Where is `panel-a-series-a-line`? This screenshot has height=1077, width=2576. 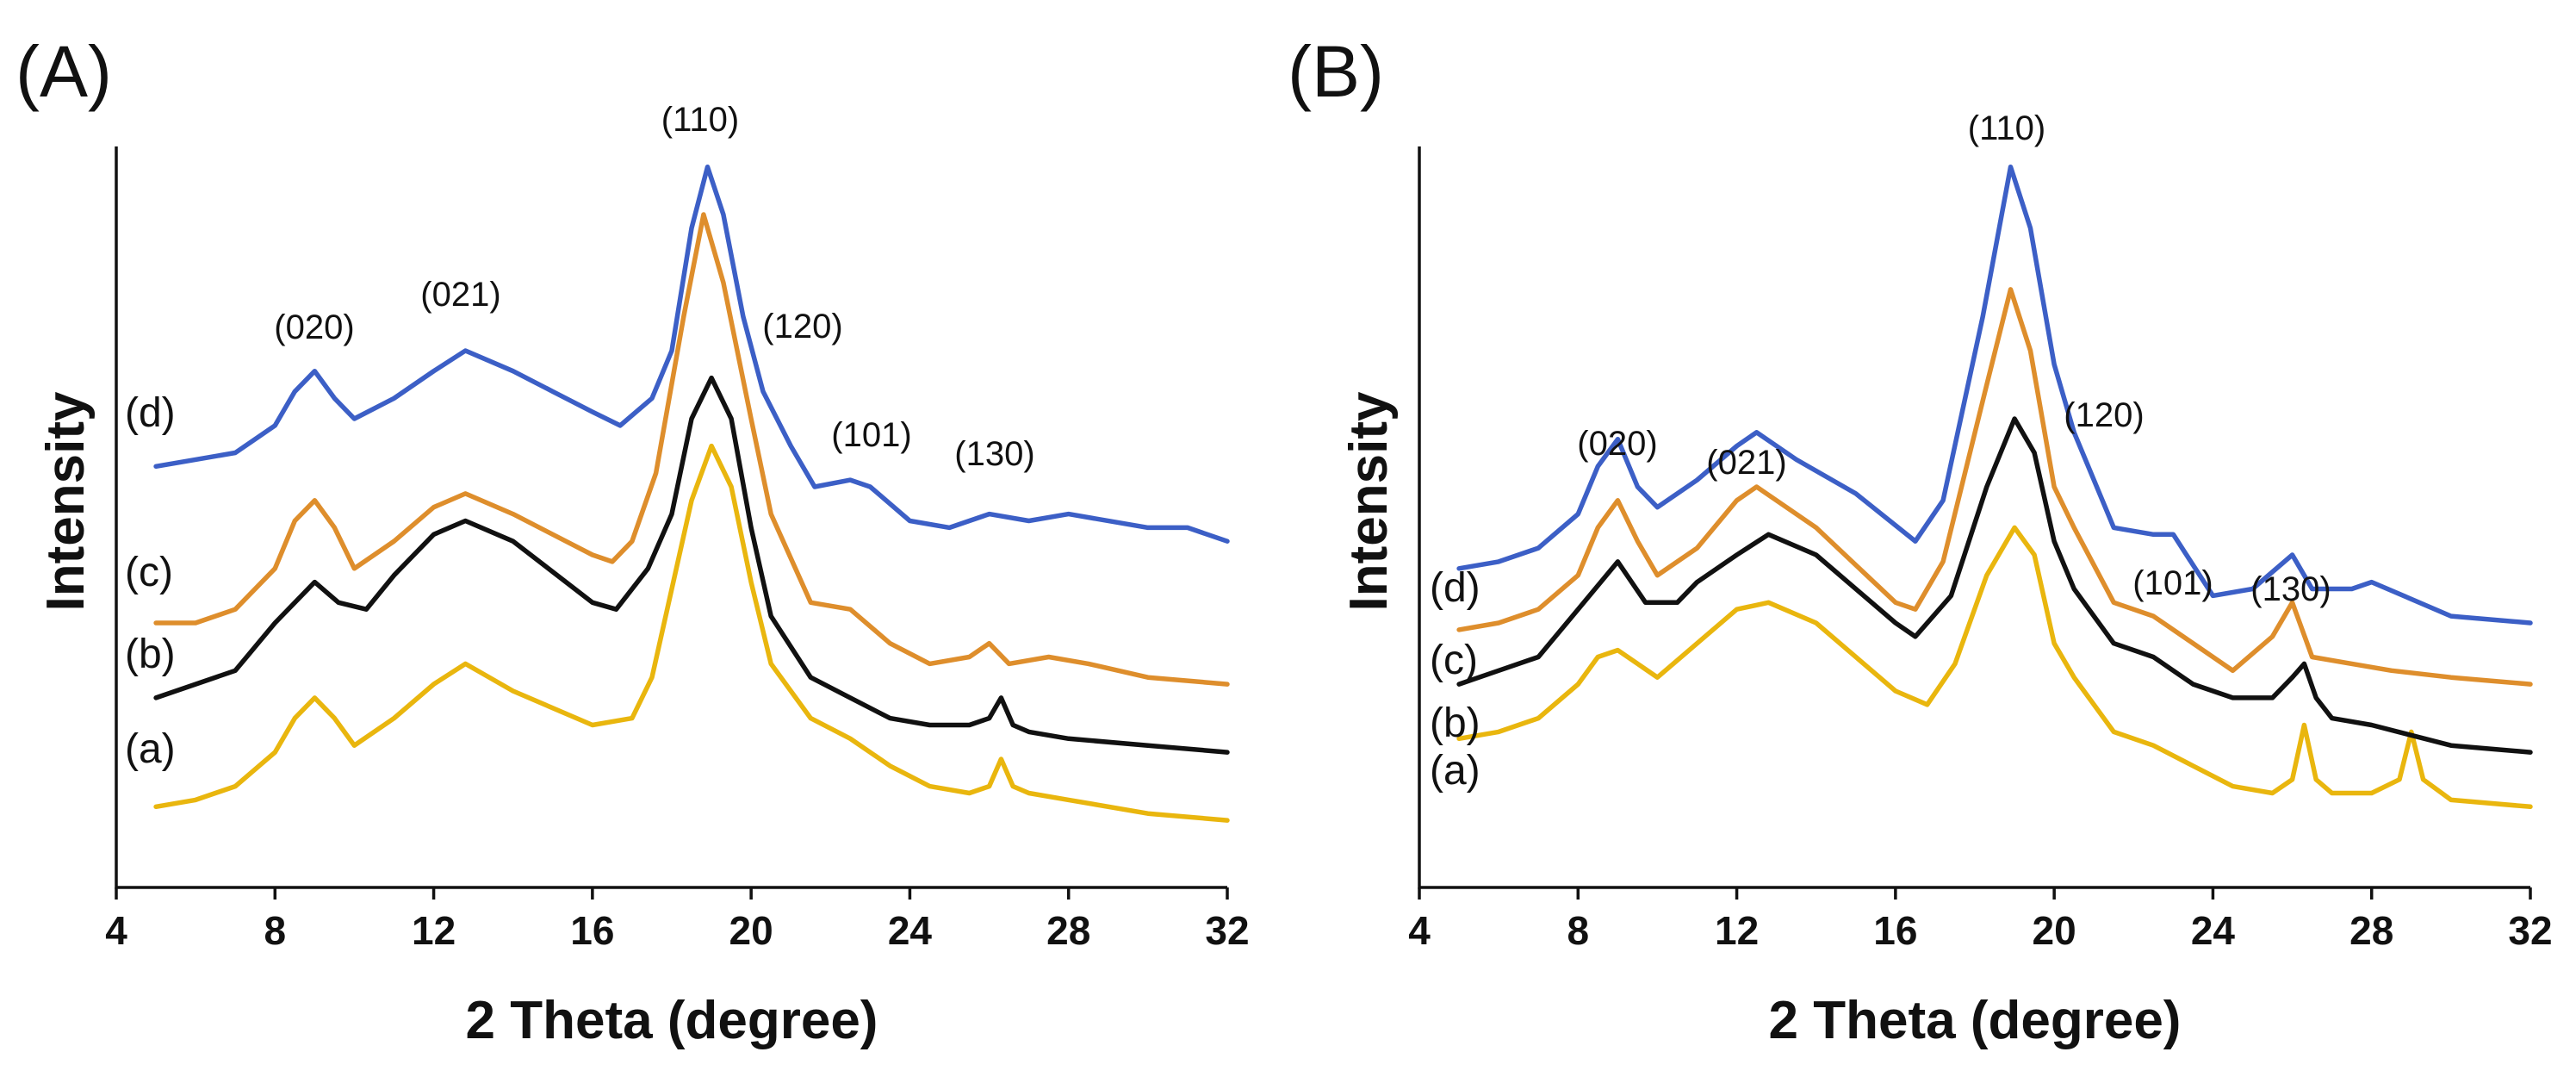 panel-a-series-a-line is located at coordinates (691, 633).